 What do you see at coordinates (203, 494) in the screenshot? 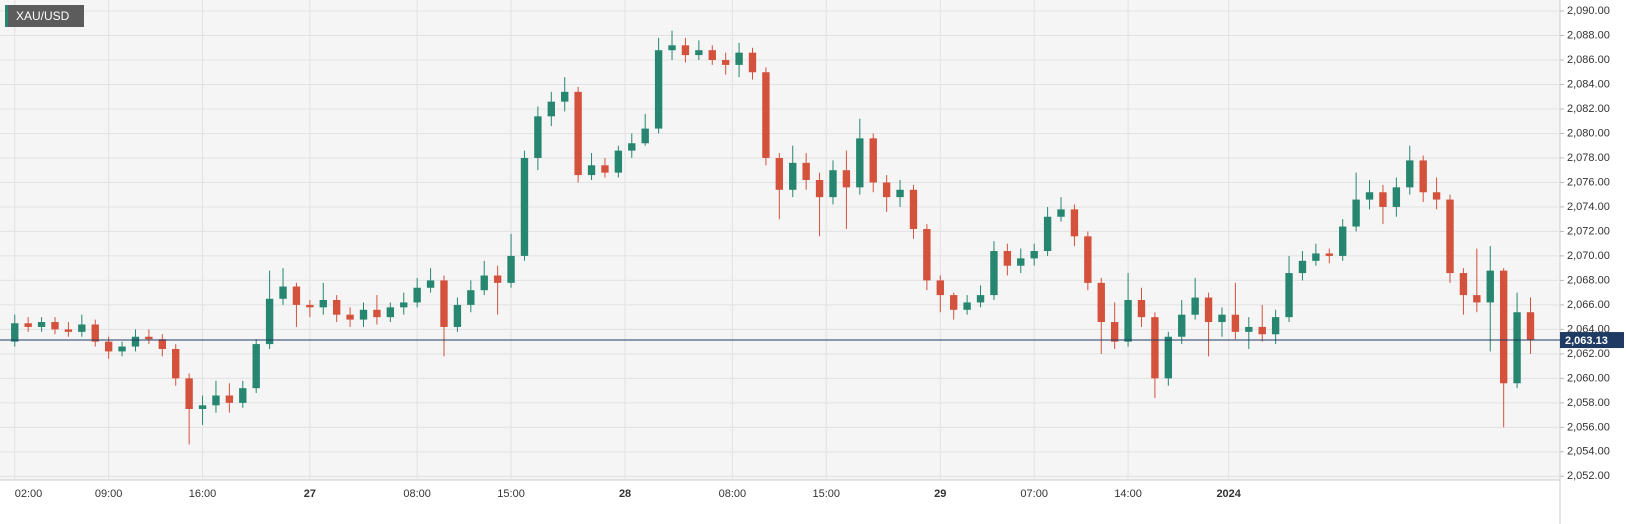
I see `x-tick-label: 16:00` at bounding box center [203, 494].